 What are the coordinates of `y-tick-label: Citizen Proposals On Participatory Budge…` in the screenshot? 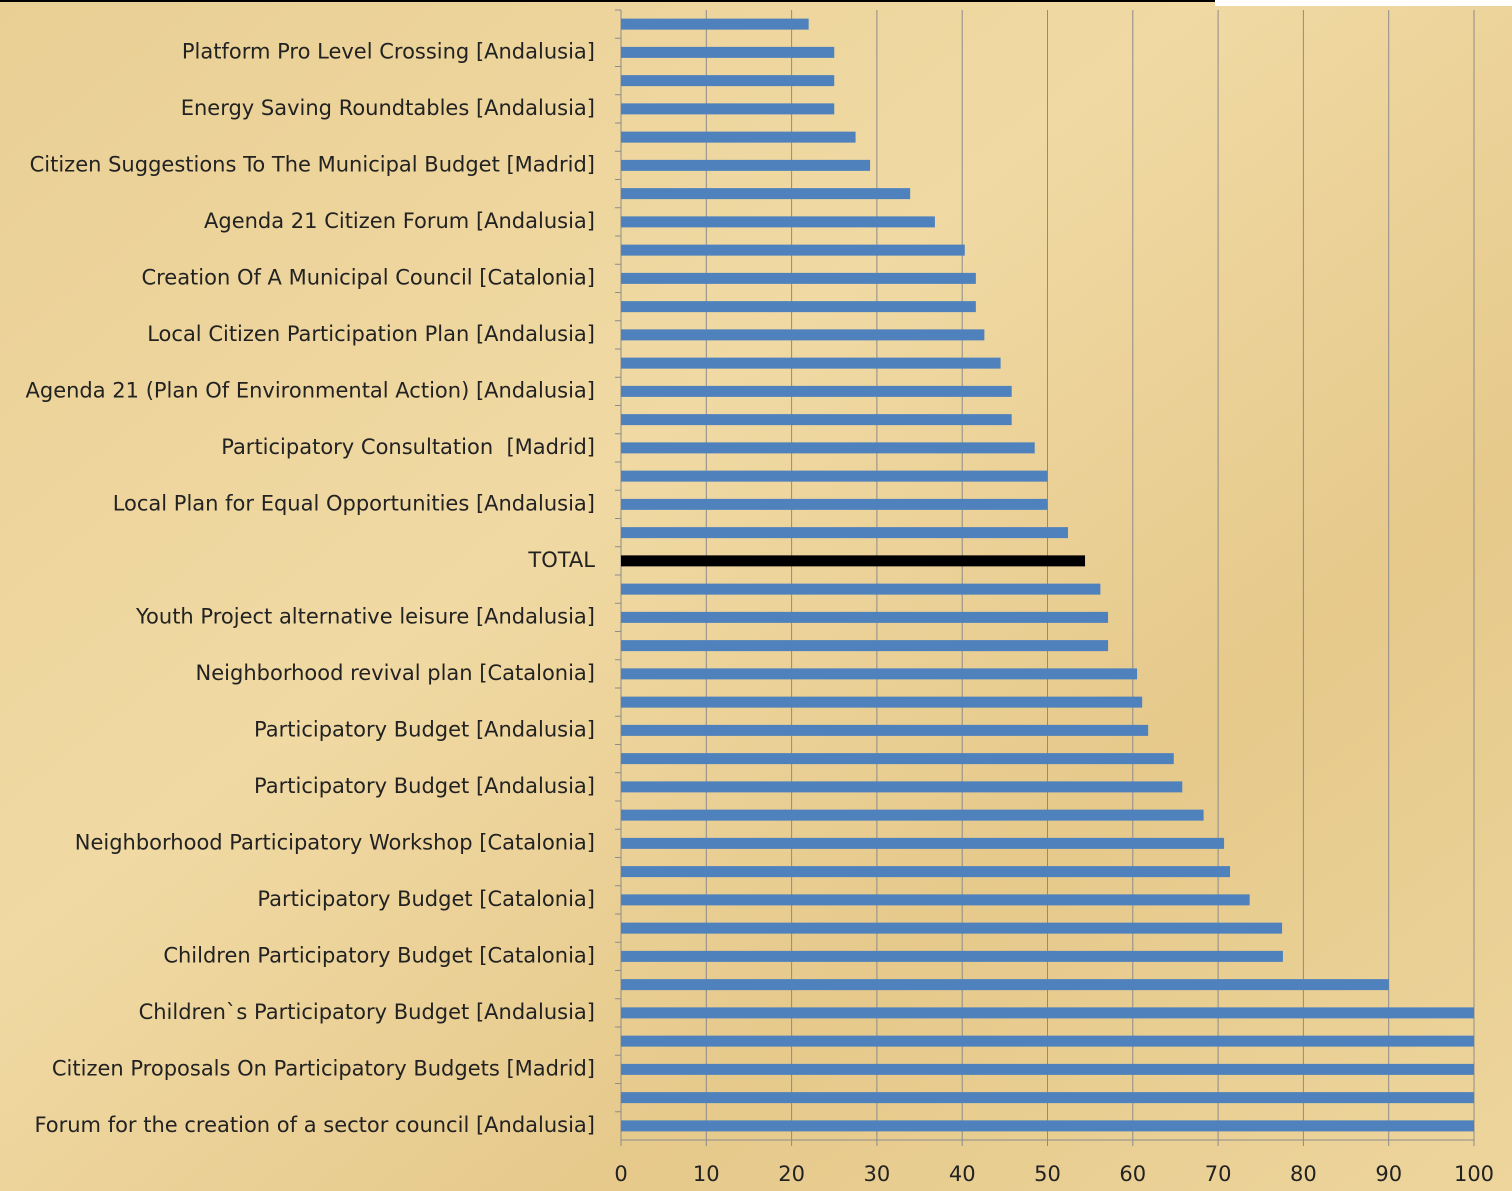 It's located at (323, 1068).